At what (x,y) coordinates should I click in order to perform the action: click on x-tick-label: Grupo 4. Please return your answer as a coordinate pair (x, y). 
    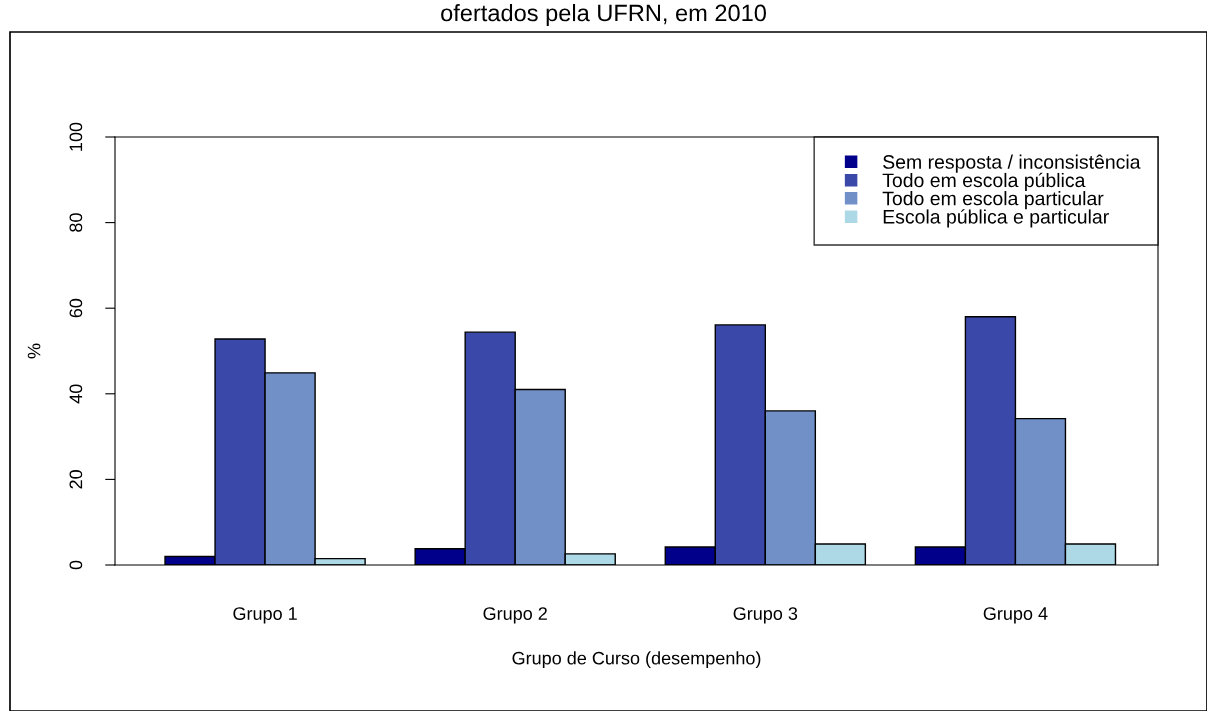
    Looking at the image, I should click on (1015, 615).